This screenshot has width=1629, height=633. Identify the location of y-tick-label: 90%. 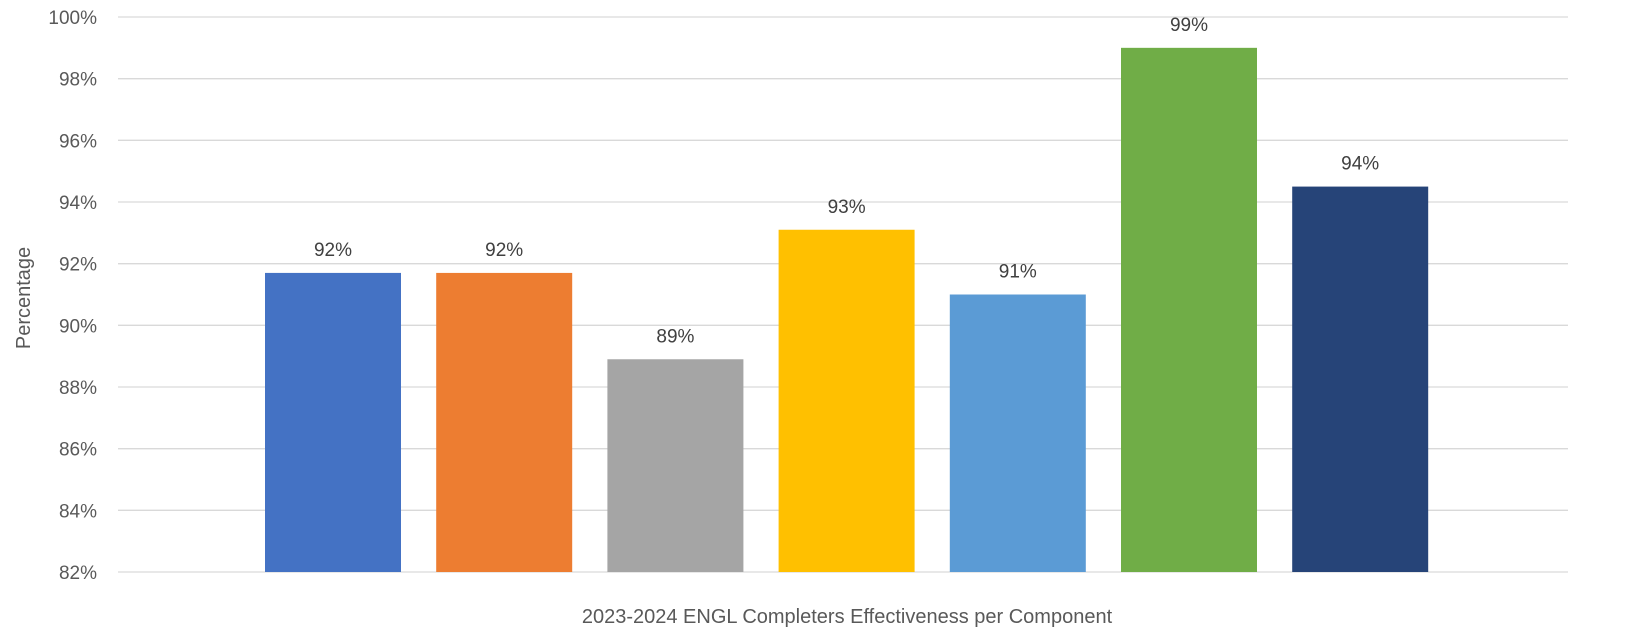
(78, 326).